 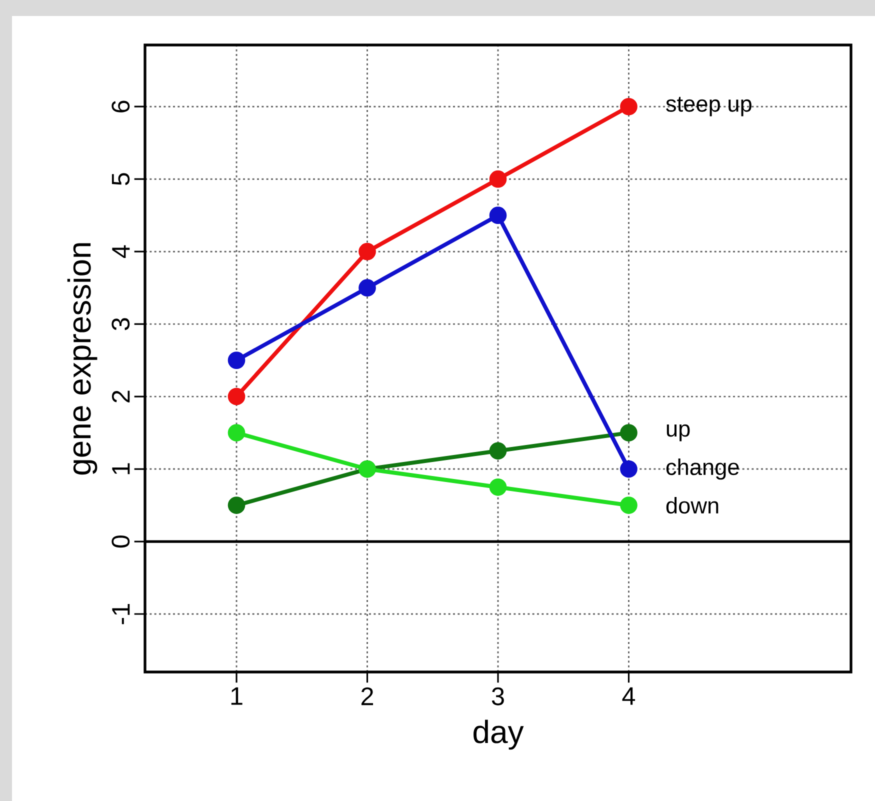 I want to click on y-tick-label: 3, so click(x=121, y=324).